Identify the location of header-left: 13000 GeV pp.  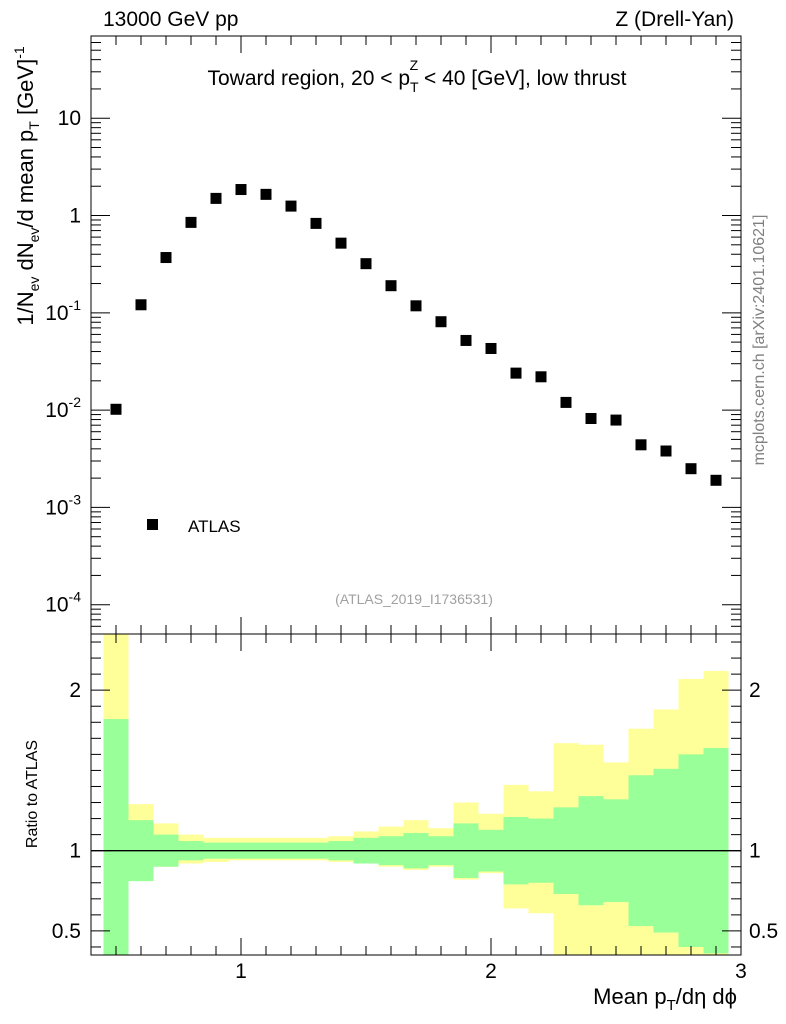
(171, 19).